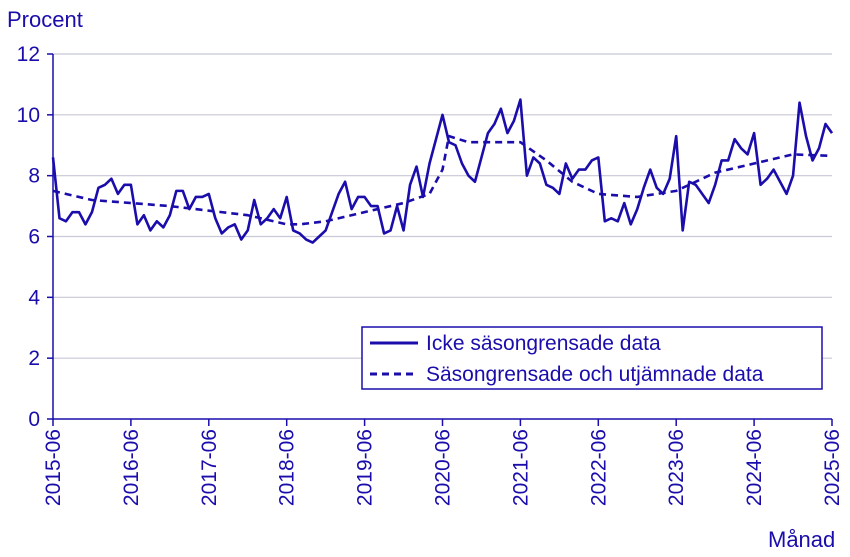  What do you see at coordinates (543, 343) in the screenshot?
I see `legend-label-solid: Icke säsongrensade data` at bounding box center [543, 343].